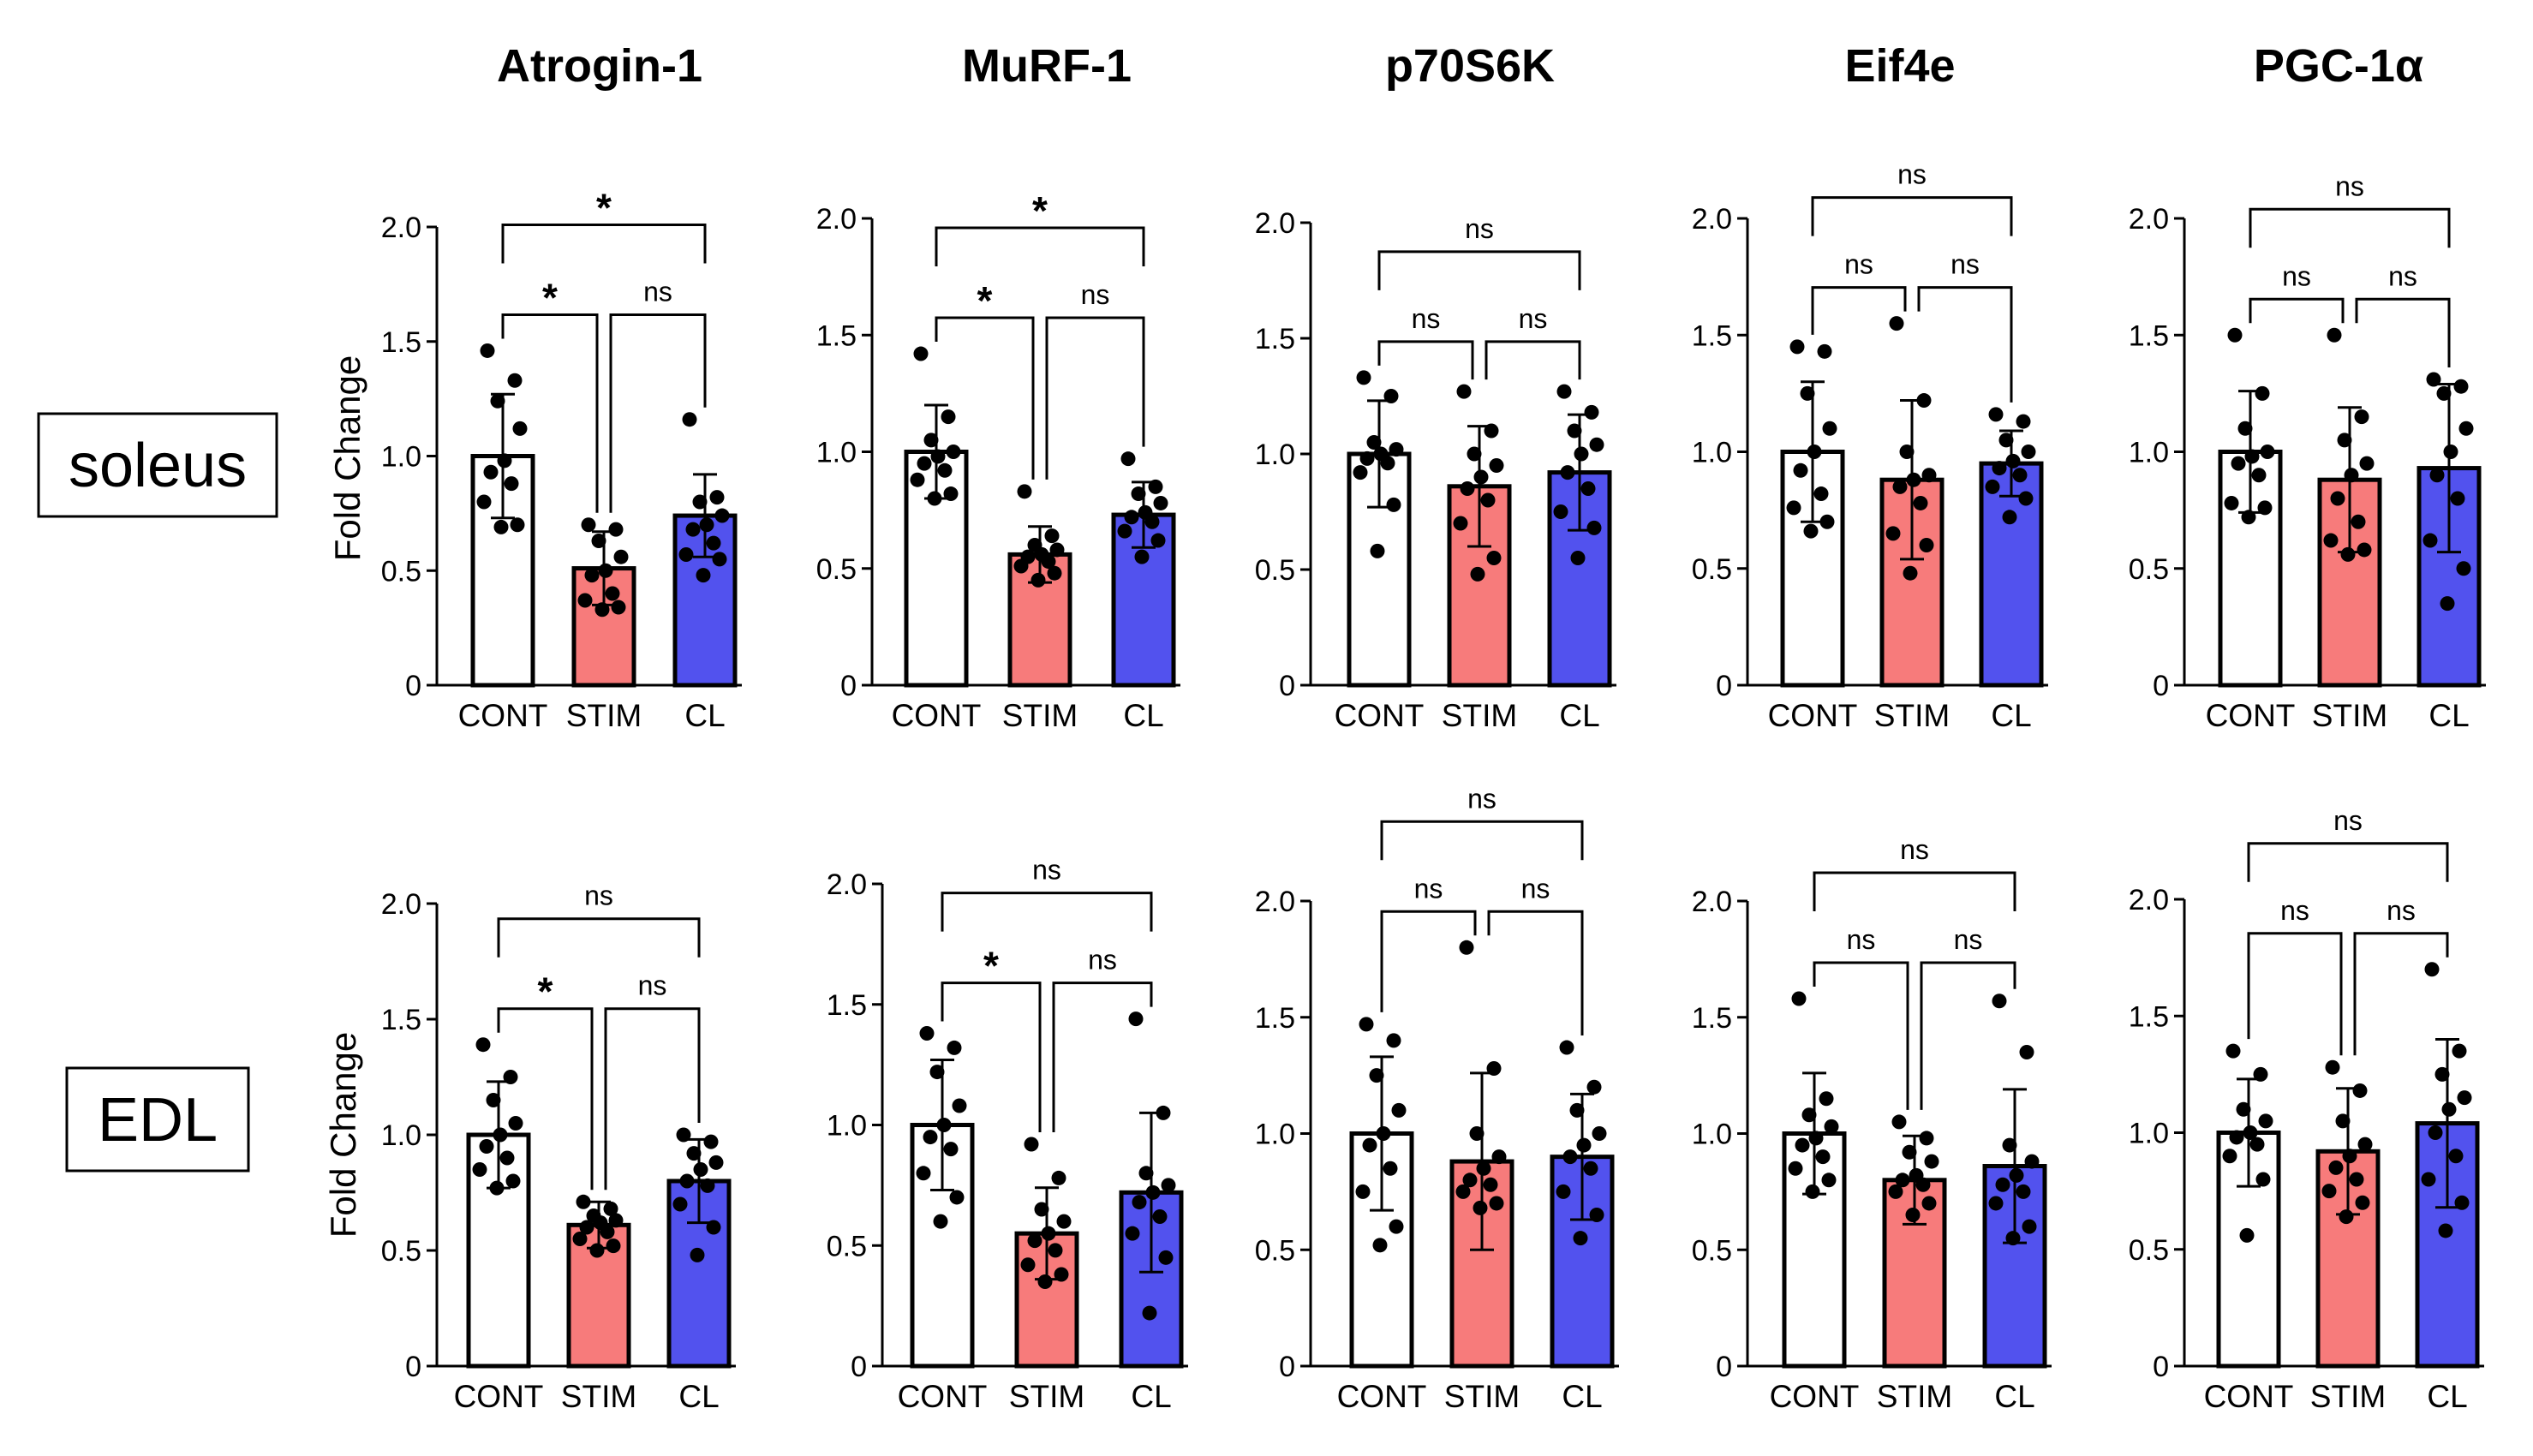 This screenshot has width=2533, height=1456. Describe the element at coordinates (991, 1057) in the screenshot. I see `significance-bracket` at that location.